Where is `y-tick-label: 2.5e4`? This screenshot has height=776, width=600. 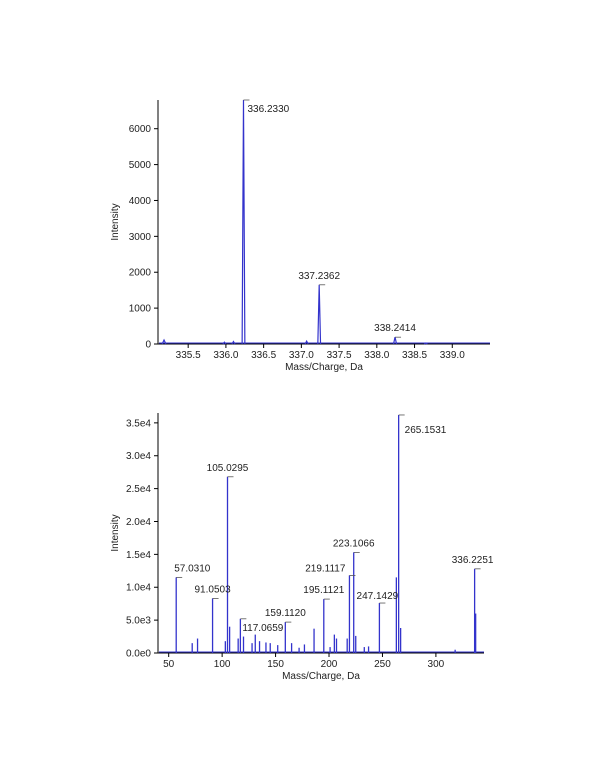
y-tick-label: 2.5e4 is located at coordinates (138, 489).